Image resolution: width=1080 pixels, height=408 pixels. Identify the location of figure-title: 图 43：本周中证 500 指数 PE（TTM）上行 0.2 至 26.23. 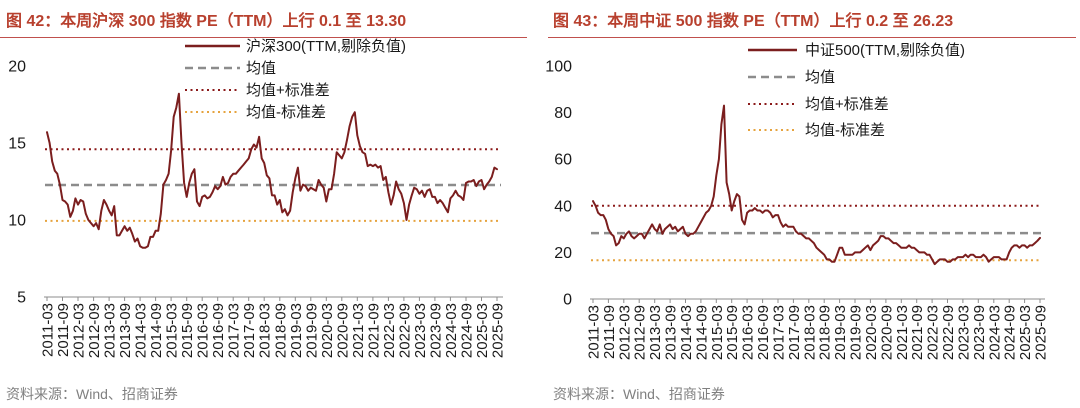
(753, 21).